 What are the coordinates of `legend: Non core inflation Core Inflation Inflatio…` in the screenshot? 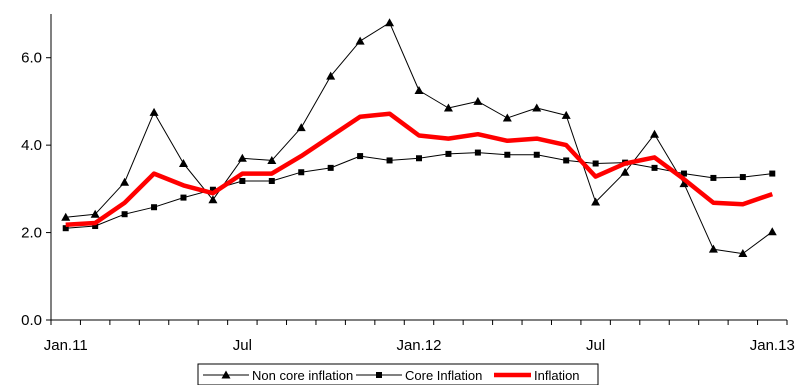 It's located at (398, 374).